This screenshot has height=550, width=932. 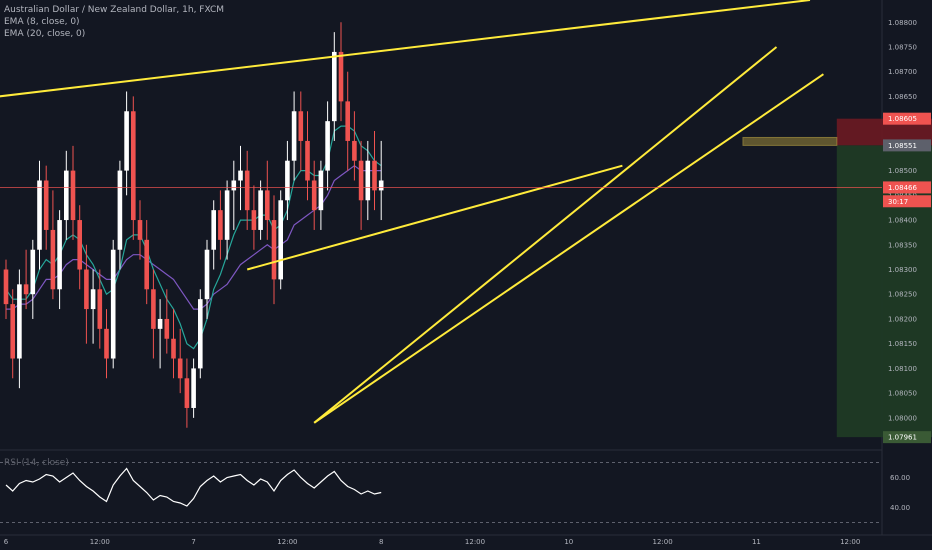 I want to click on price-tag: 1.07961, so click(x=907, y=437).